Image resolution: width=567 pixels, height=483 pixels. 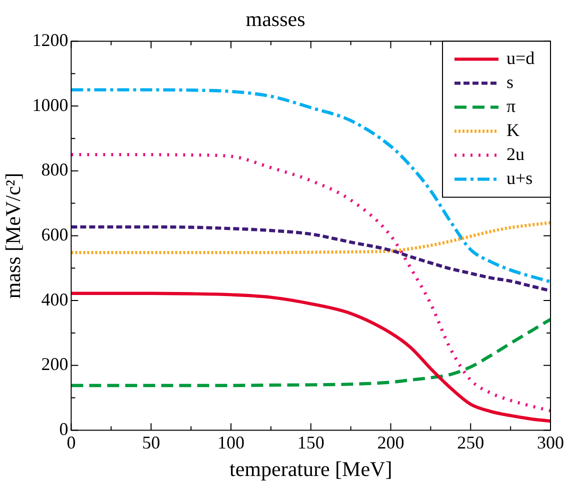 I want to click on legend-label: u=d, so click(x=520, y=58).